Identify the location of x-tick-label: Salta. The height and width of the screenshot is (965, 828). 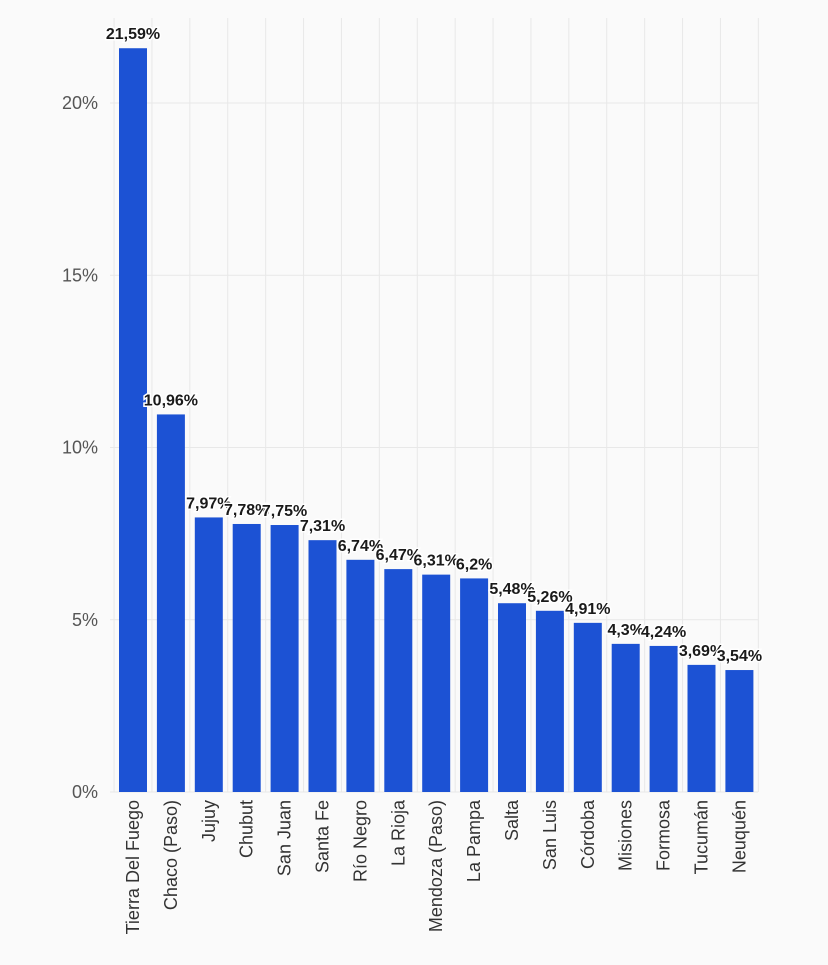
(512, 820).